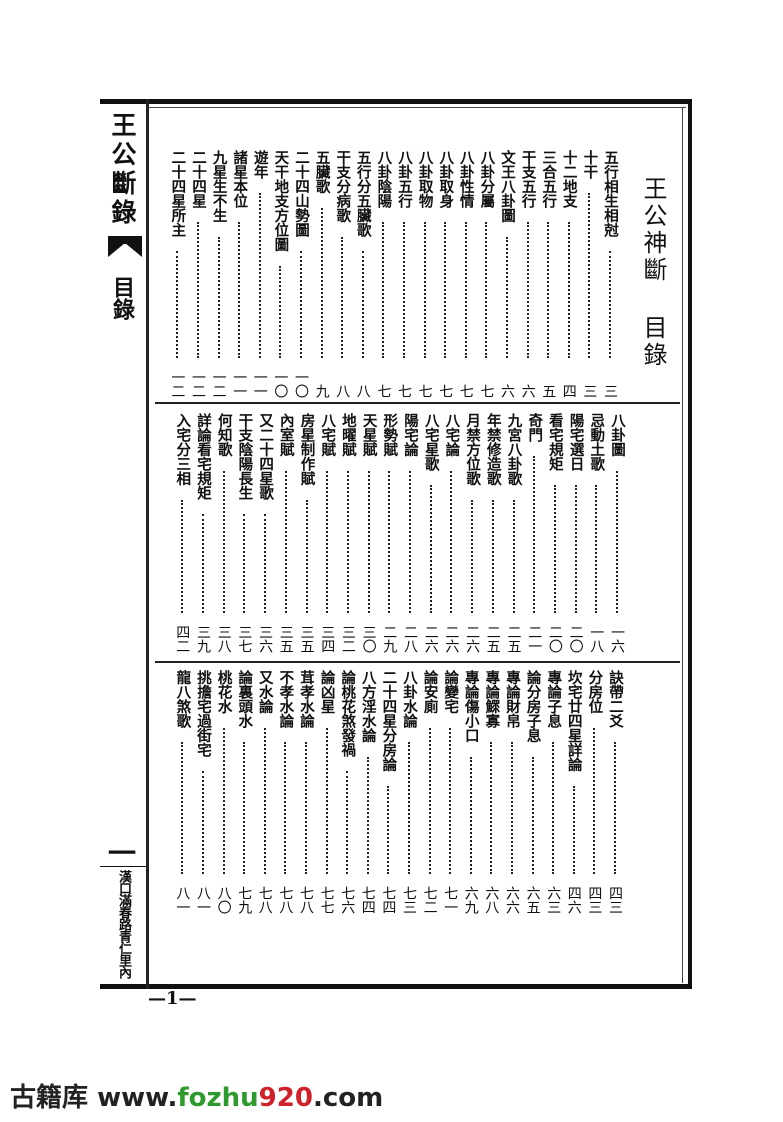 The image size is (783, 1122). I want to click on toc-entry: 訣帶二爻 四三, so click(615, 792).